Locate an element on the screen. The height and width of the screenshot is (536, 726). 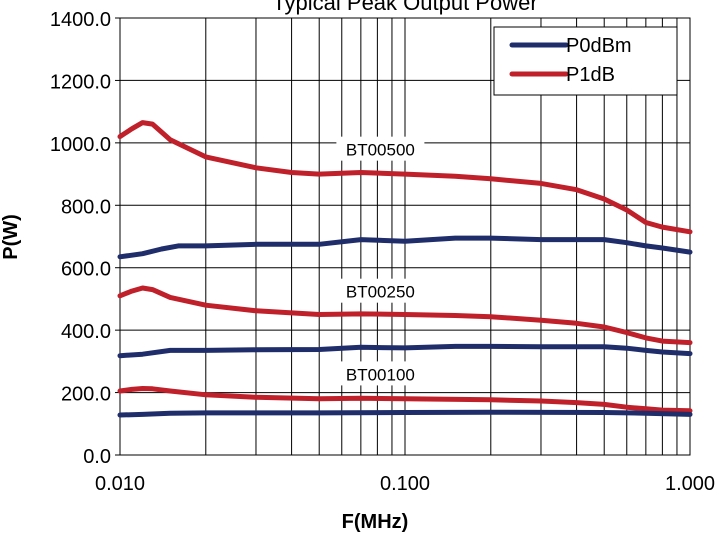
y-tick-label: 800.0 is located at coordinates (86, 207).